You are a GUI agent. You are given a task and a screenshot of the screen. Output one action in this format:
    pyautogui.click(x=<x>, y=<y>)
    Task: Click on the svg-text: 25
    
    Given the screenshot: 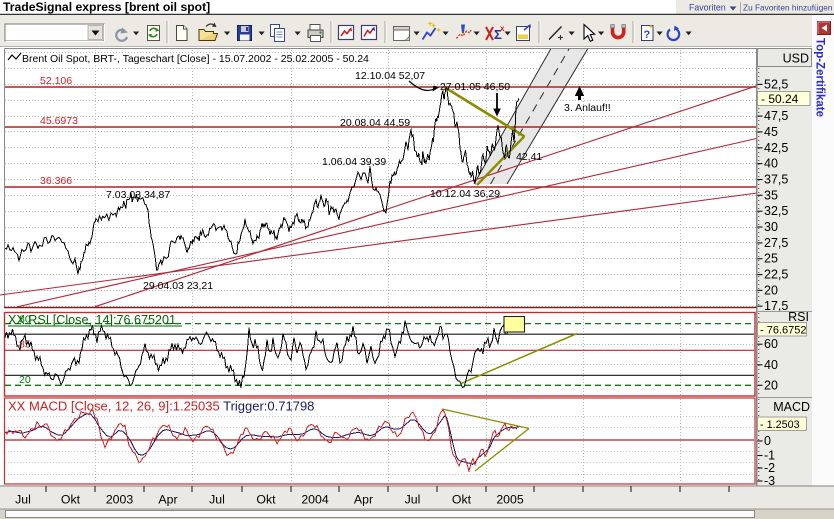 What is the action you would take?
    pyautogui.click(x=771, y=259)
    